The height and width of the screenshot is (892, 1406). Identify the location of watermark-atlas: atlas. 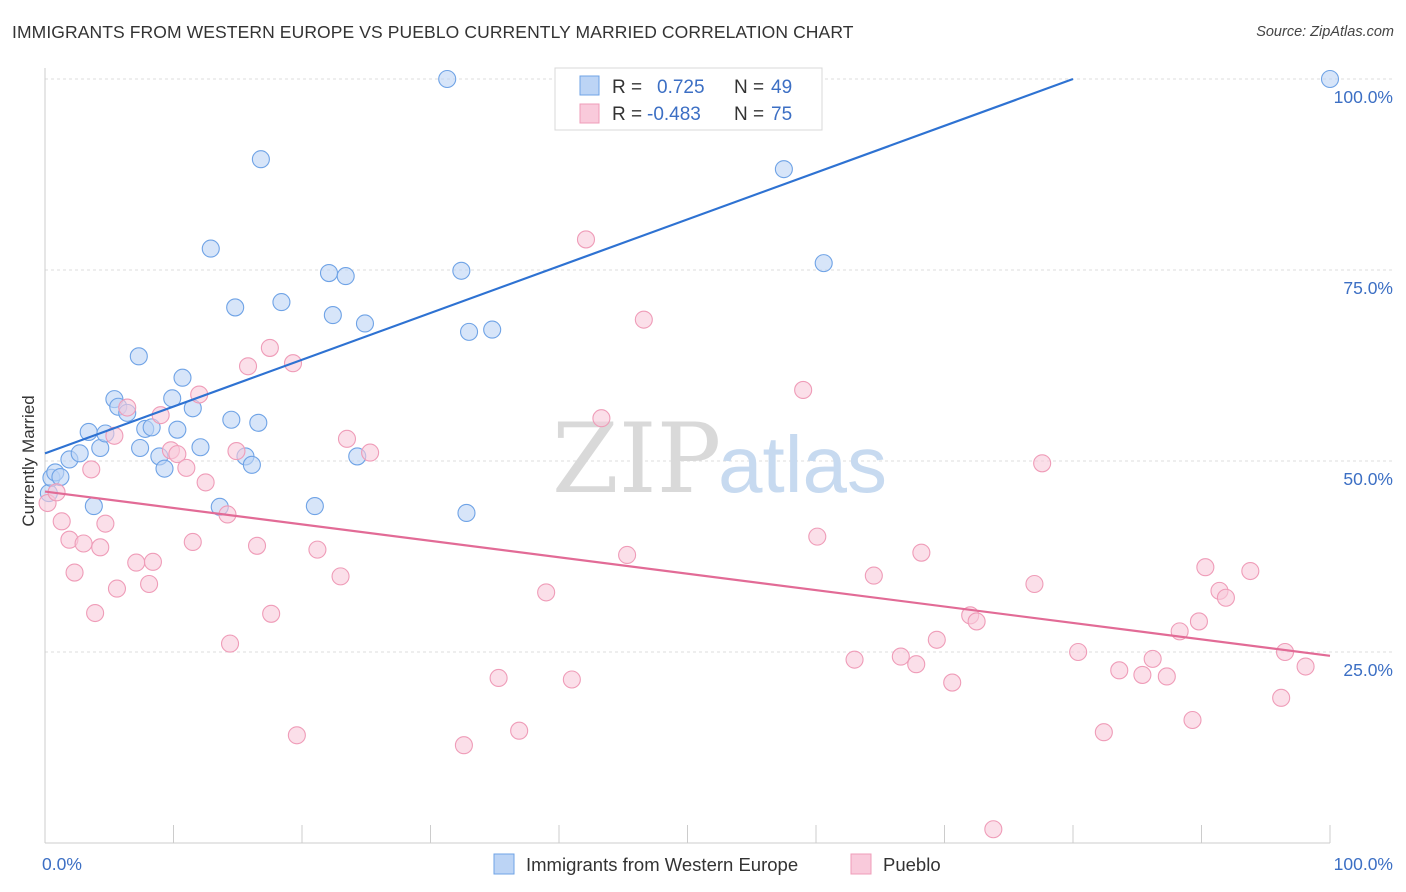
(802, 464).